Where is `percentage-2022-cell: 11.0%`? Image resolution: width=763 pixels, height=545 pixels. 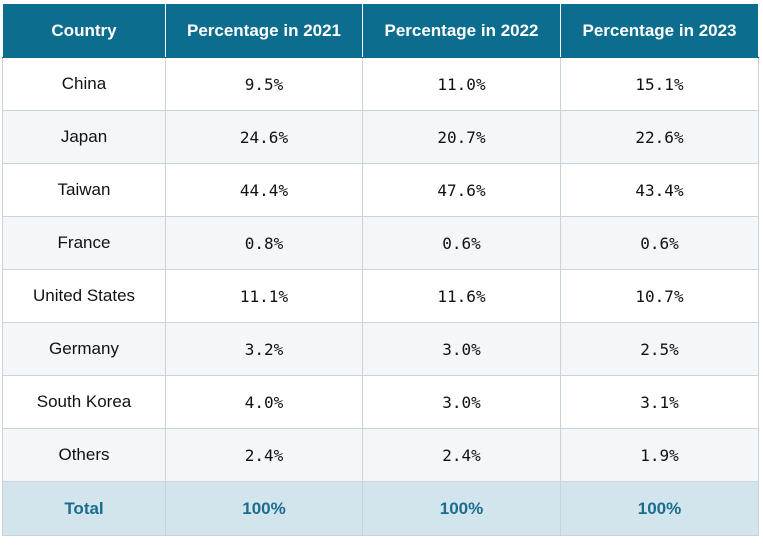 percentage-2022-cell: 11.0% is located at coordinates (461, 84).